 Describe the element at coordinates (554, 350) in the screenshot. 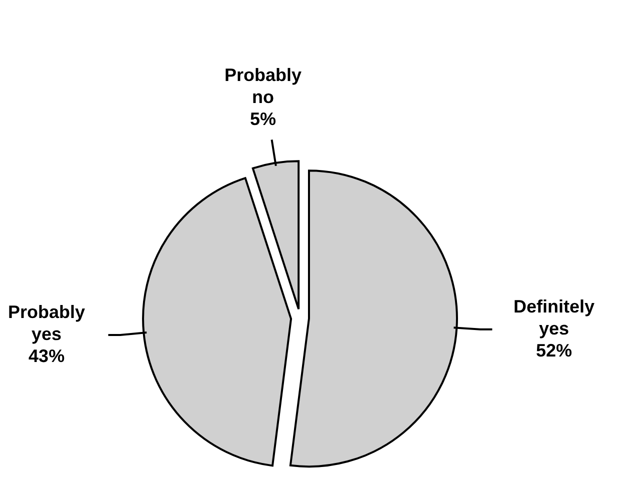

I see `data-label: 52%` at that location.